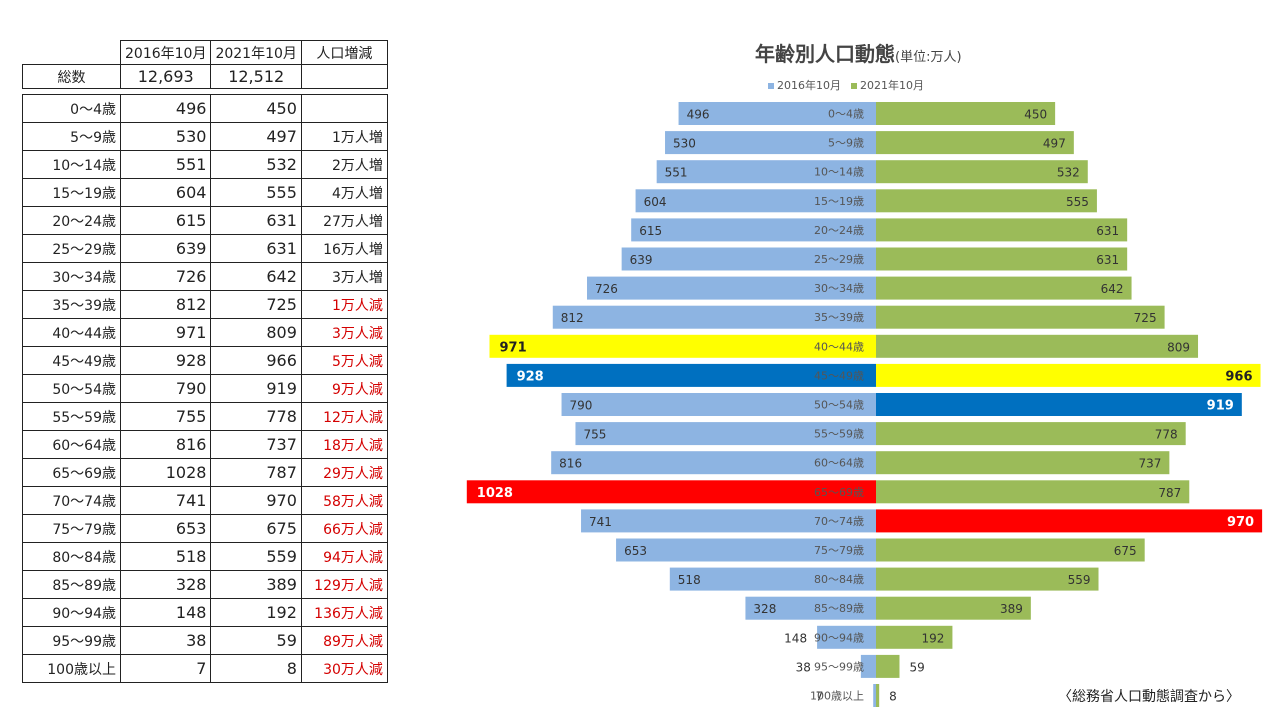 The height and width of the screenshot is (720, 1280). I want to click on value-2021-cell: 675, so click(256, 528).